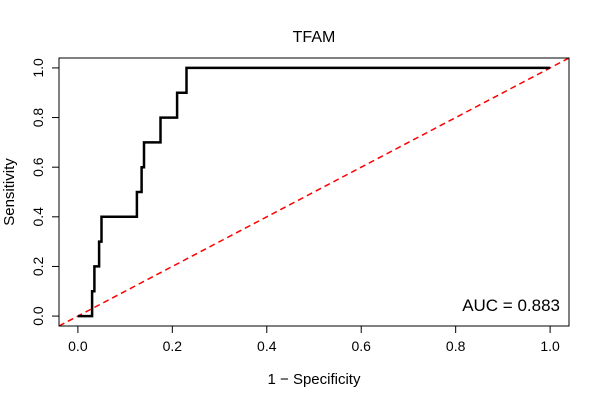 Image resolution: width=600 pixels, height=400 pixels. I want to click on y-tick-label: 1.0, so click(38, 68).